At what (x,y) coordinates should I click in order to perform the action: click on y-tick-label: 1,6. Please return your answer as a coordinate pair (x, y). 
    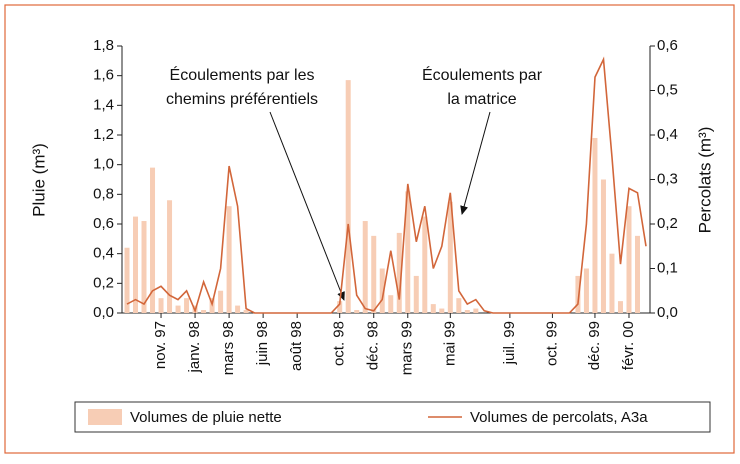
    Looking at the image, I should click on (103, 75).